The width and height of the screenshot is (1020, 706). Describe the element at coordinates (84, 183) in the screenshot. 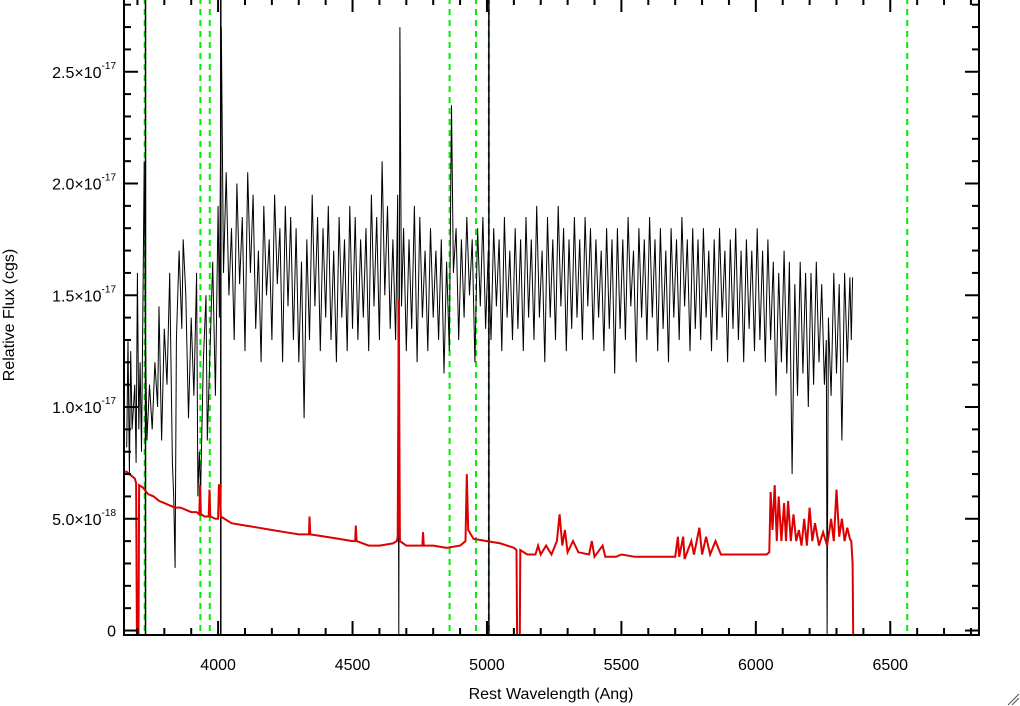

I see `y-tick-label: 2.0×10⁻¹⁷` at that location.